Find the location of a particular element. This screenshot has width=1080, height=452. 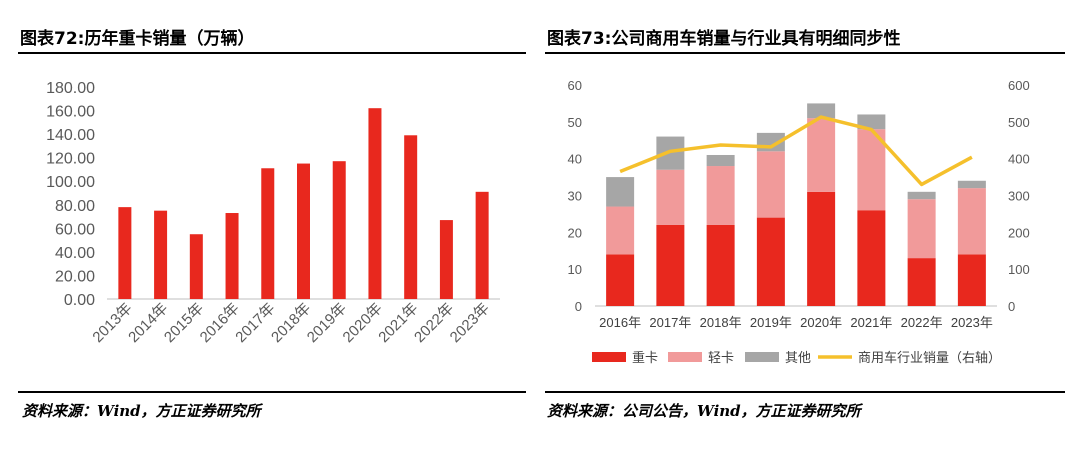

legend-label: 轻卡 is located at coordinates (721, 357).